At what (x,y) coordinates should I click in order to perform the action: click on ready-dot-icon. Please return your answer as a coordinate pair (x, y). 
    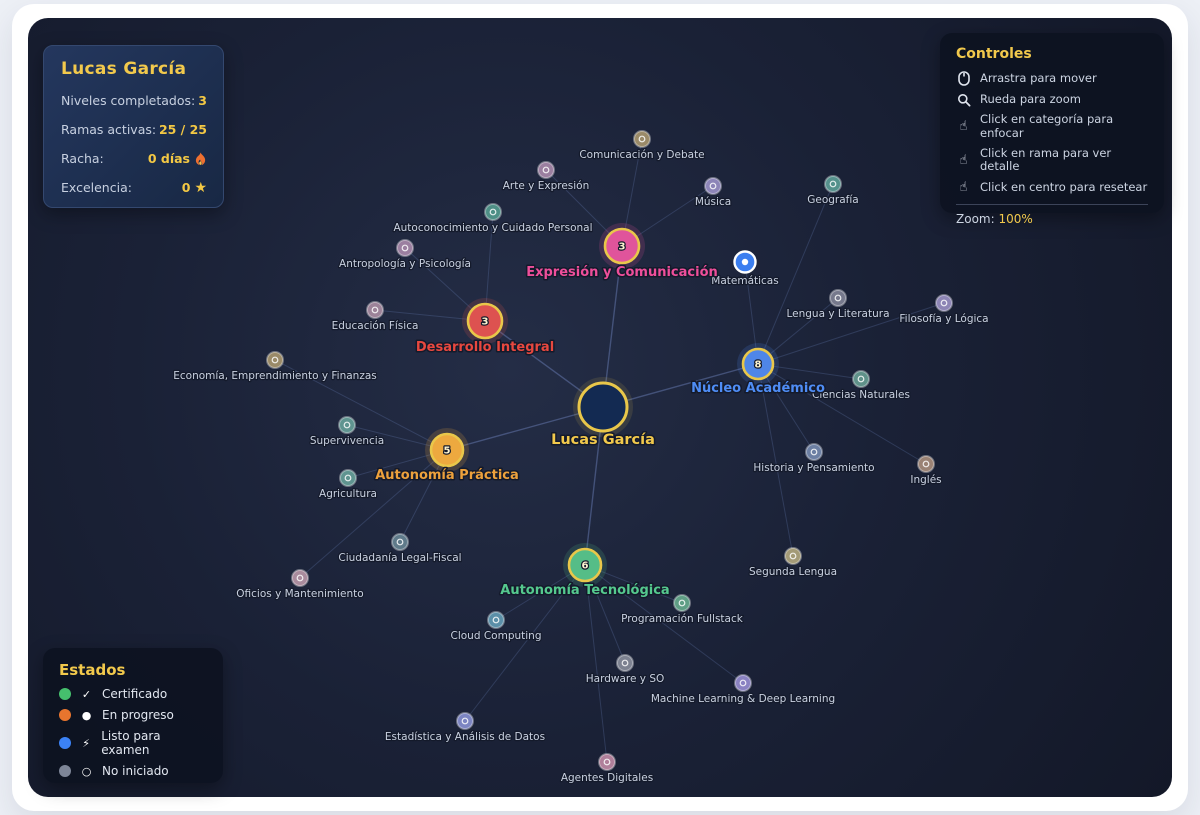
    Looking at the image, I should click on (745, 262).